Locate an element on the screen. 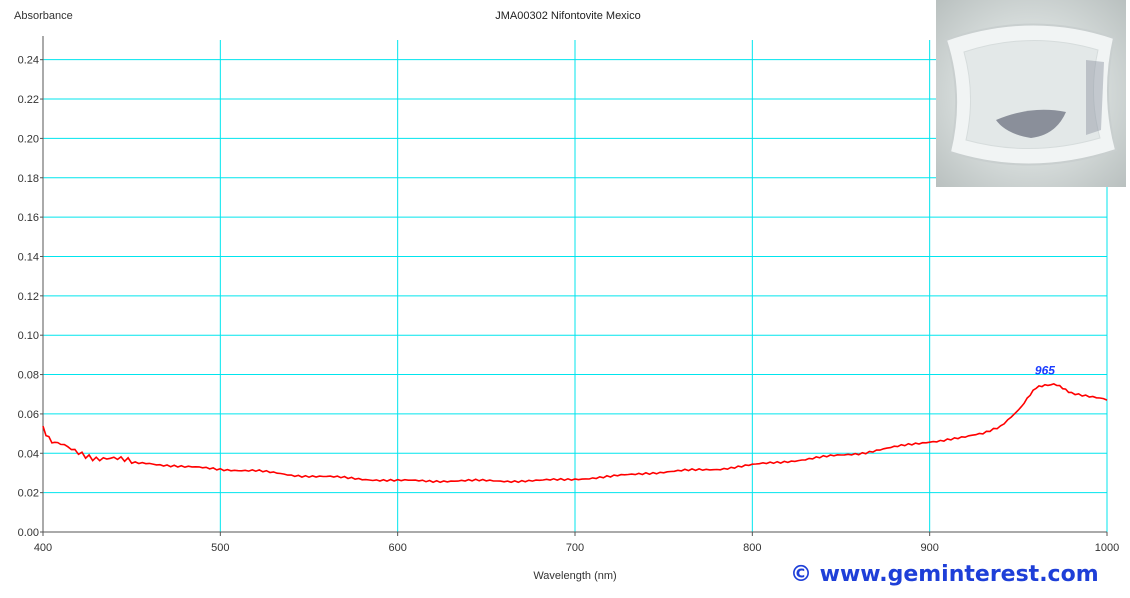 This screenshot has width=1130, height=598. annotations: 965 is located at coordinates (1045, 370).